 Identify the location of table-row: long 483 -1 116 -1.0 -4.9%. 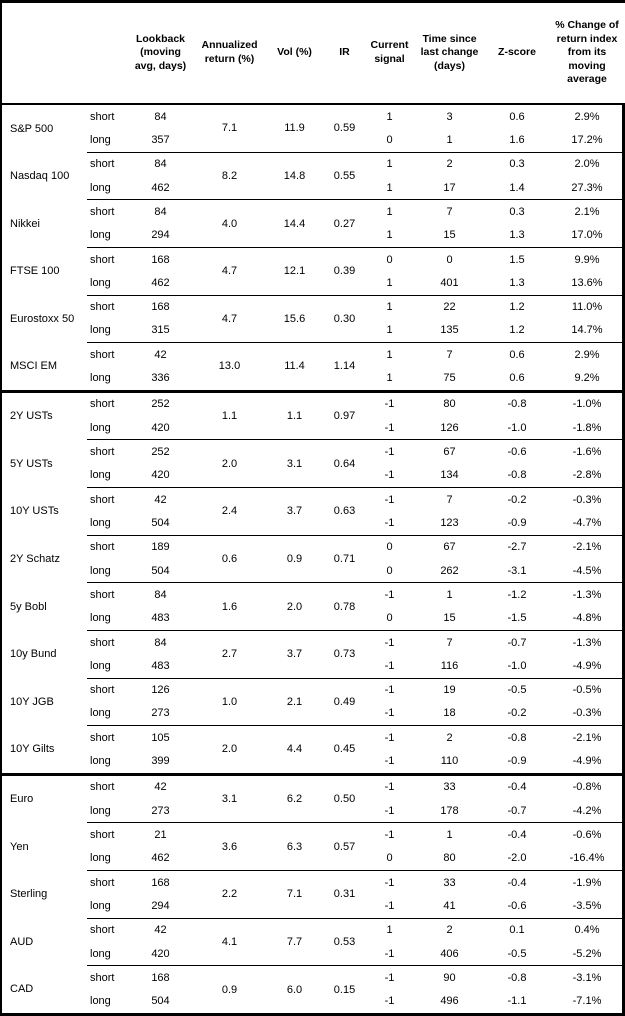
(313, 666).